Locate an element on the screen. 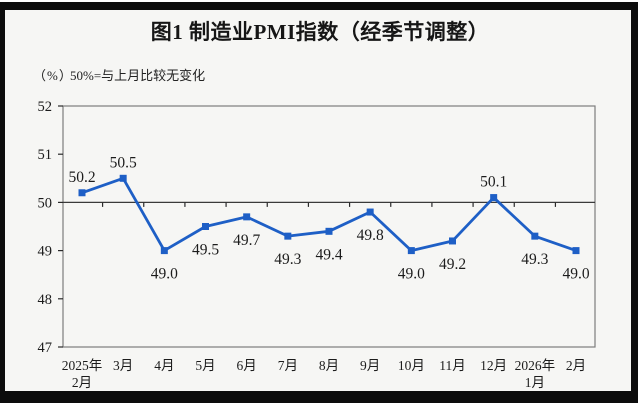 The width and height of the screenshot is (640, 403). data-point-label: 50.1 is located at coordinates (493, 182).